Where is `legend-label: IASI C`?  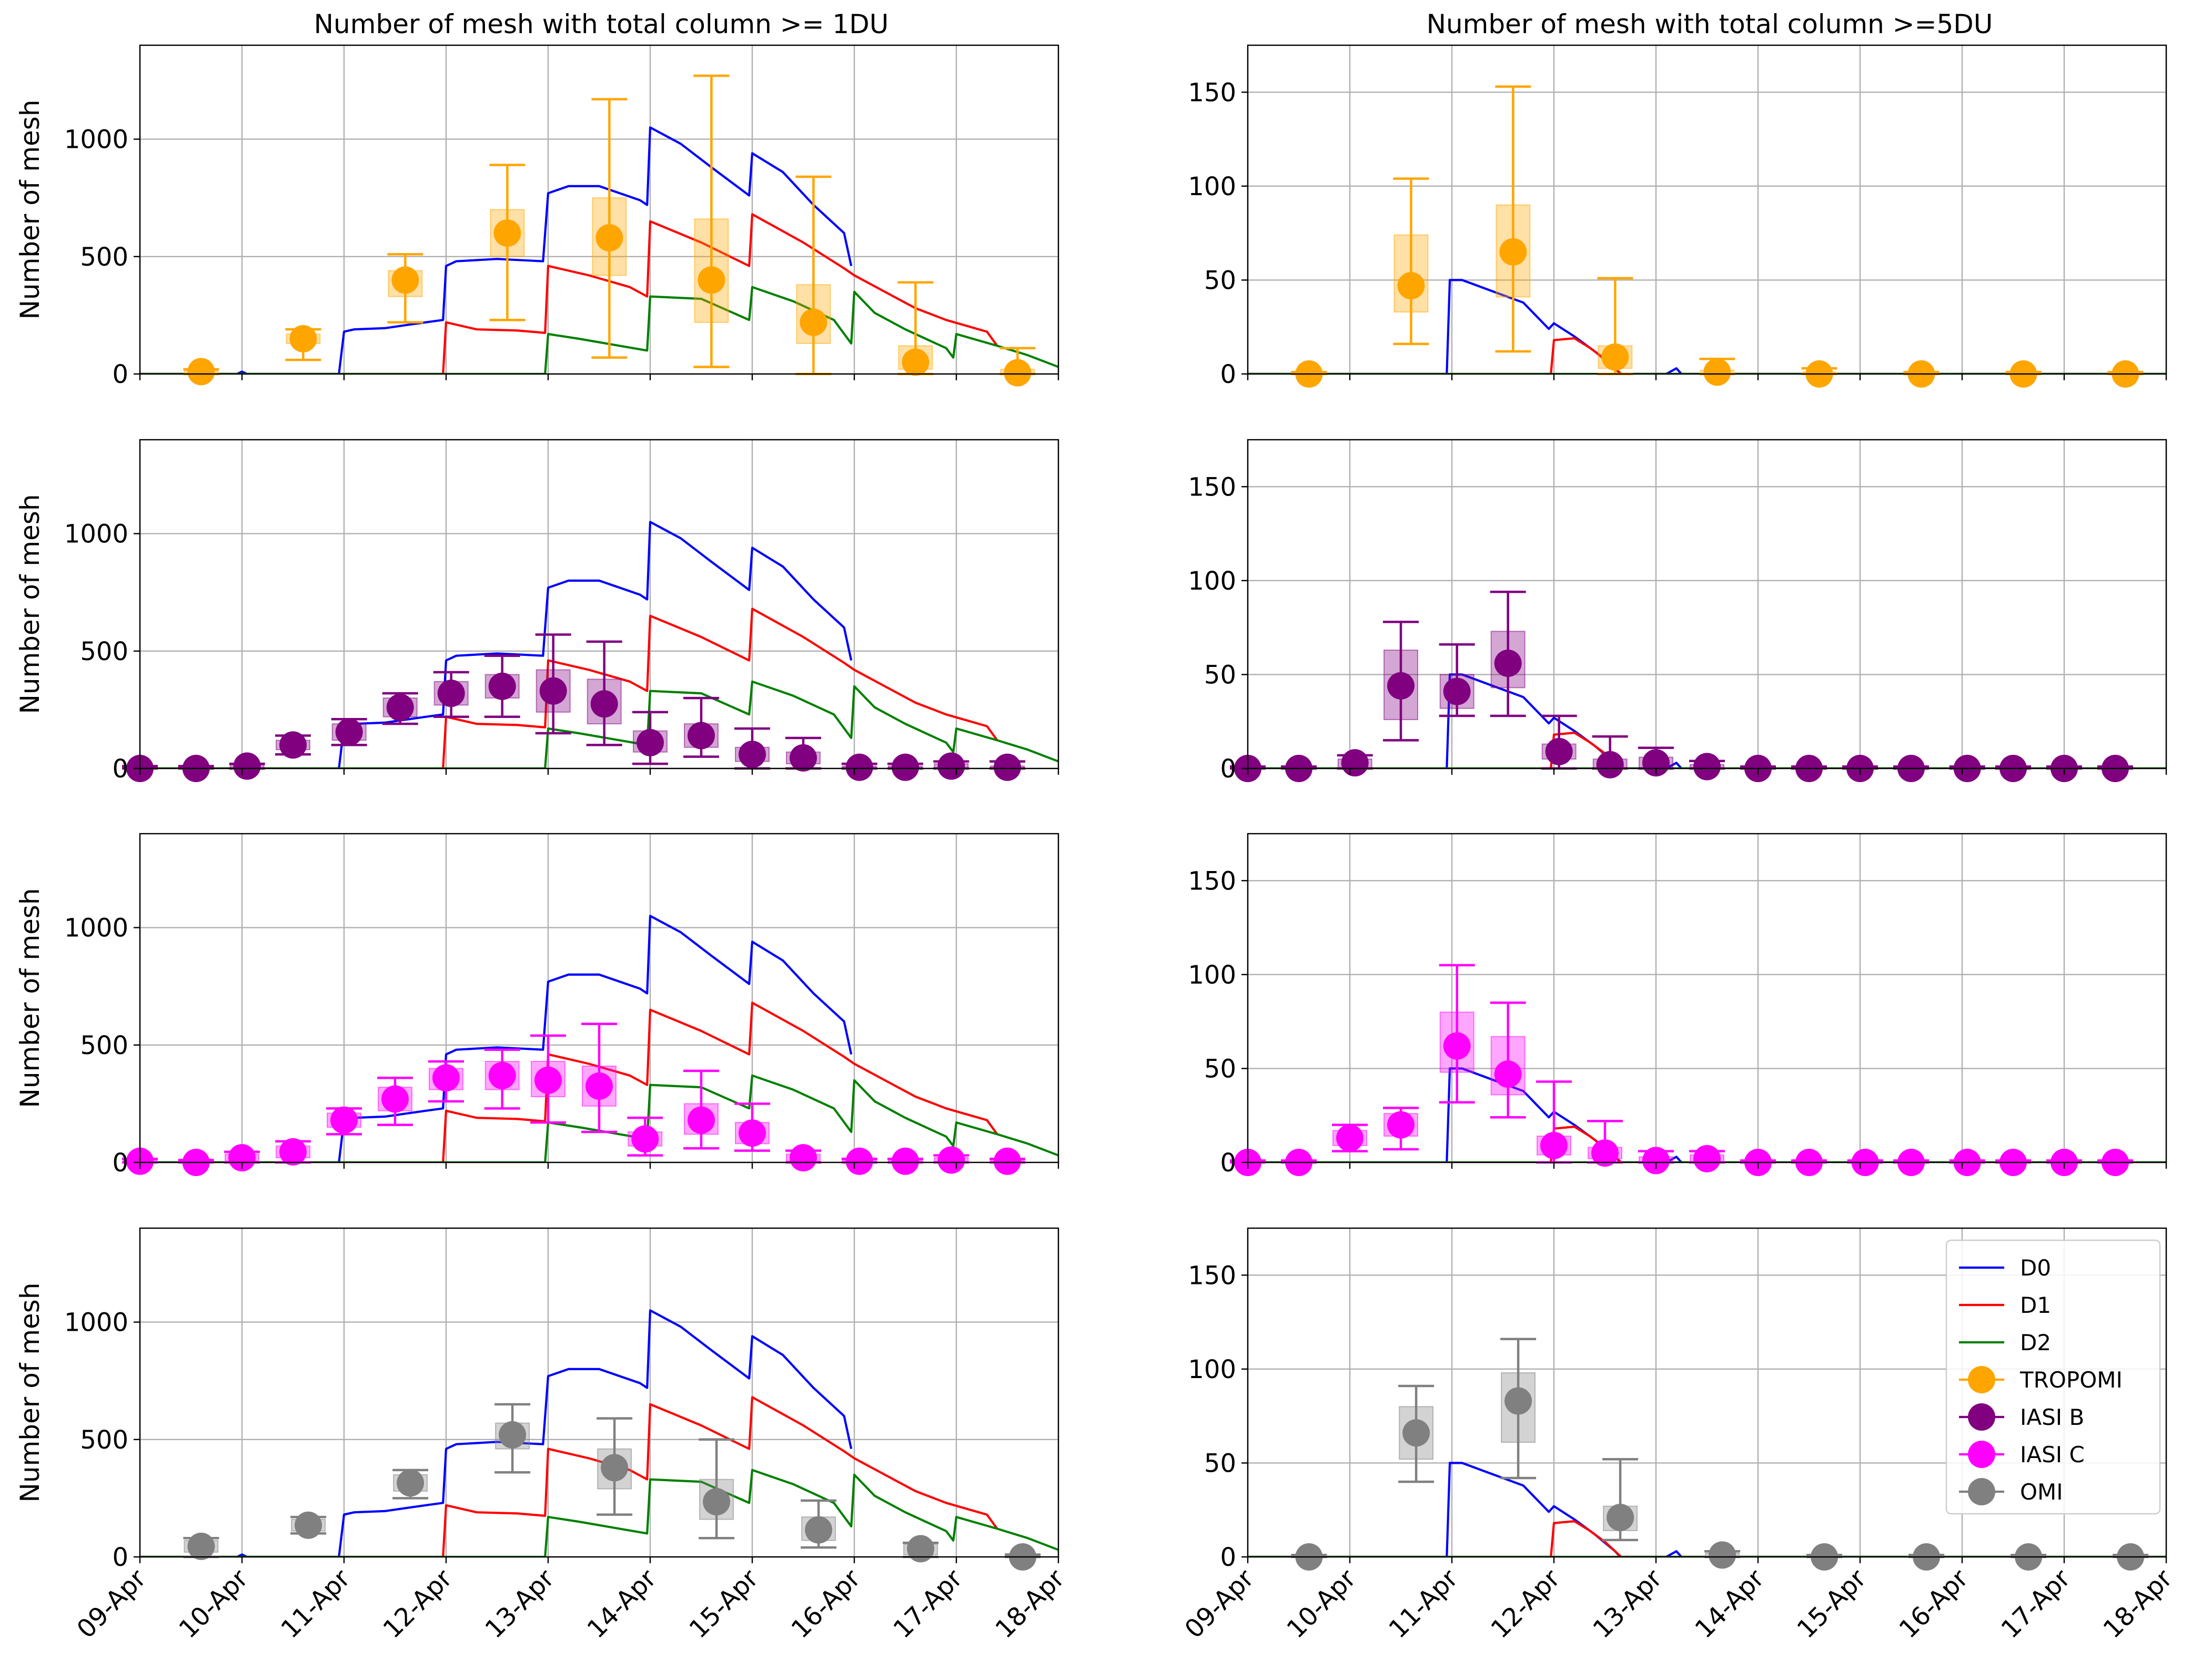 legend-label: IASI C is located at coordinates (2052, 1454).